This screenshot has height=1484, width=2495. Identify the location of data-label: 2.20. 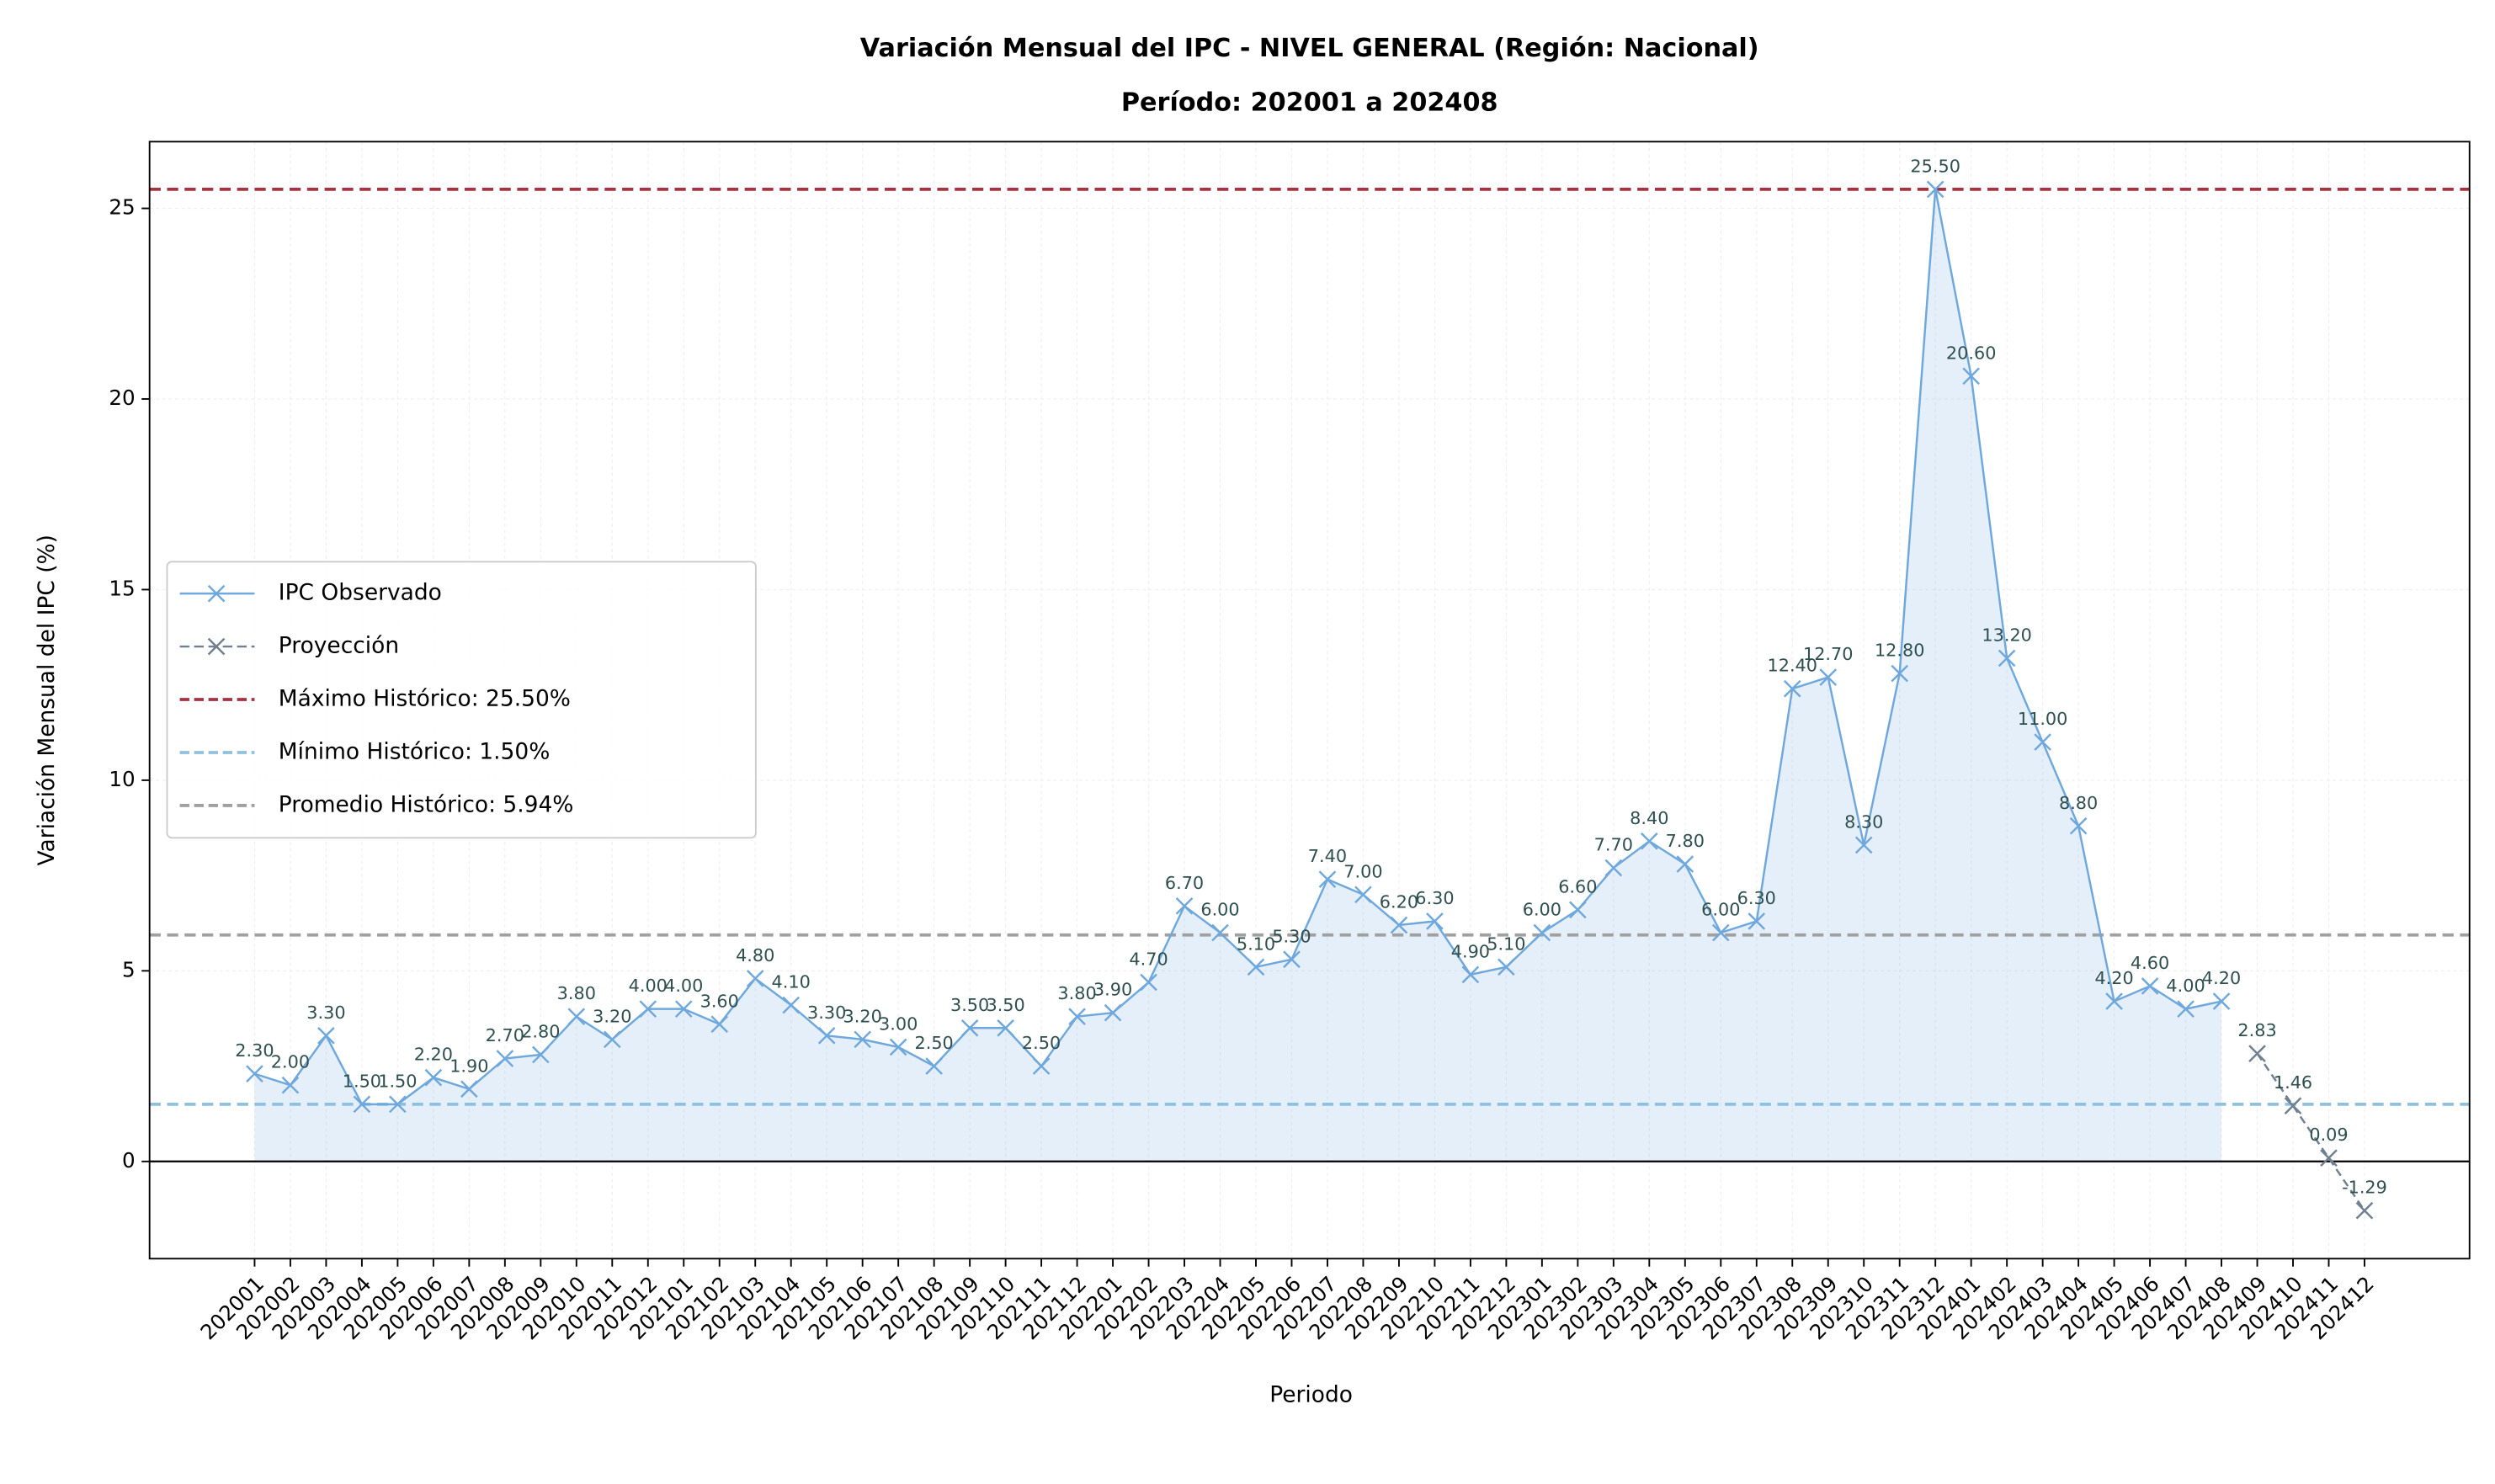
(433, 1055).